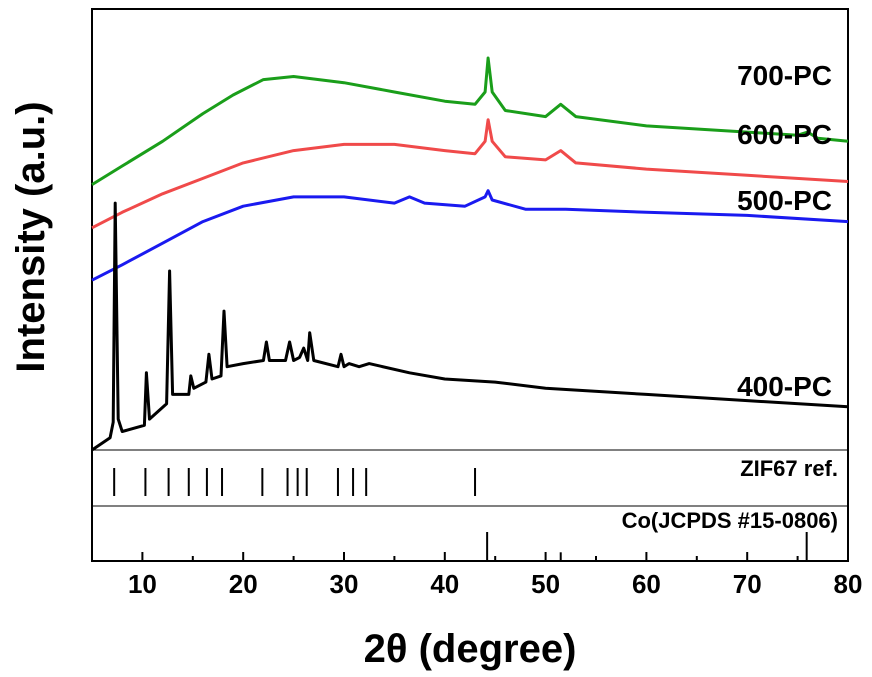 This screenshot has width=872, height=677. I want to click on series-line-600pc, so click(470, 174).